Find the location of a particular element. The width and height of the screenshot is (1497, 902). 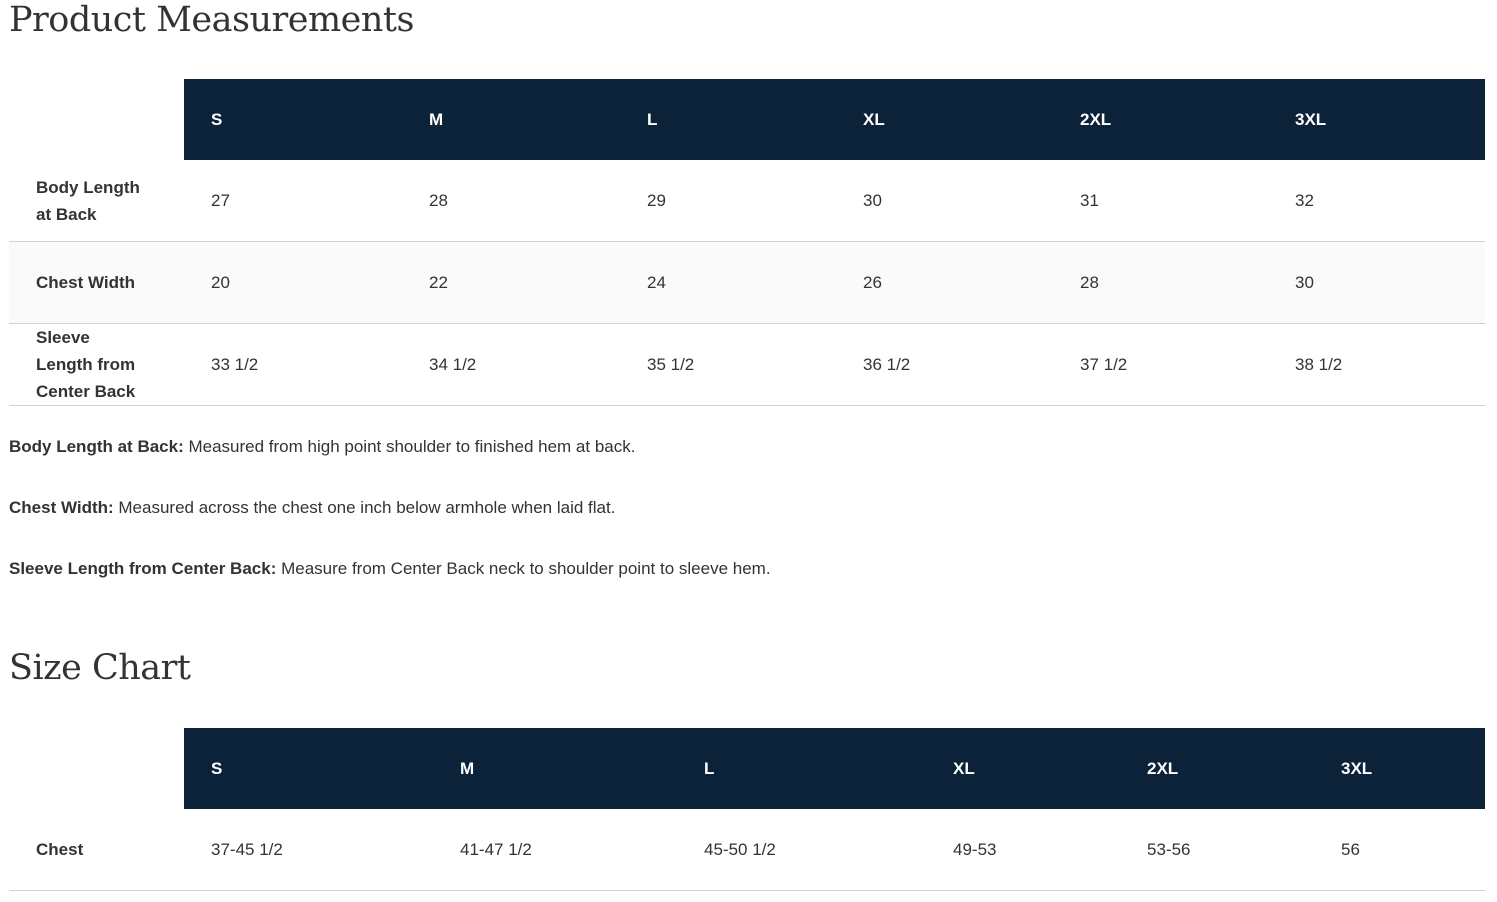

cell: 27 is located at coordinates (293, 201).